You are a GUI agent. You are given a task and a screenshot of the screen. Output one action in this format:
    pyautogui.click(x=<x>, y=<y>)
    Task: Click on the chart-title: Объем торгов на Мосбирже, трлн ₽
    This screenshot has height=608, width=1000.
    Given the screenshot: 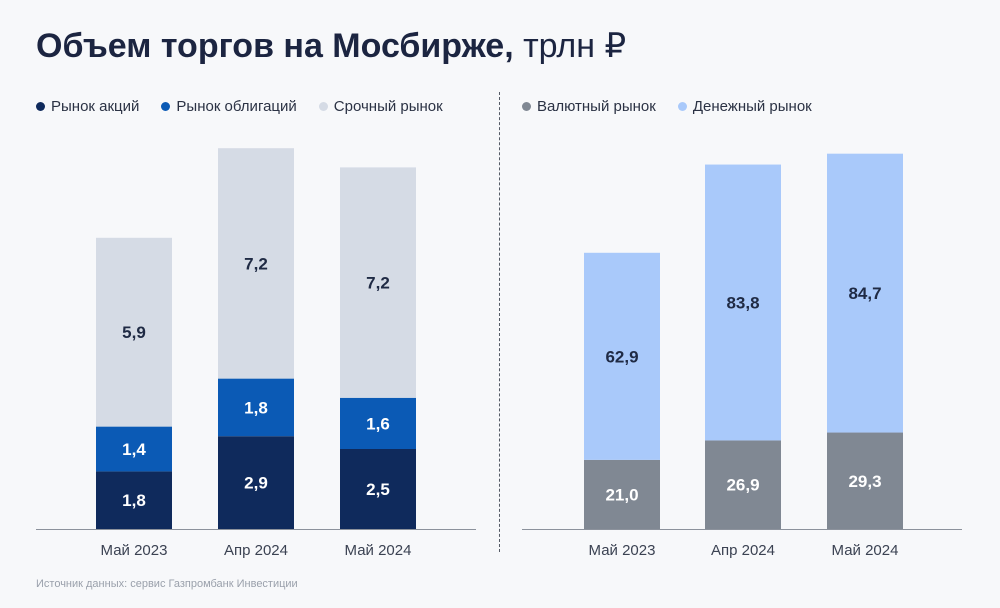 What is the action you would take?
    pyautogui.click(x=331, y=46)
    